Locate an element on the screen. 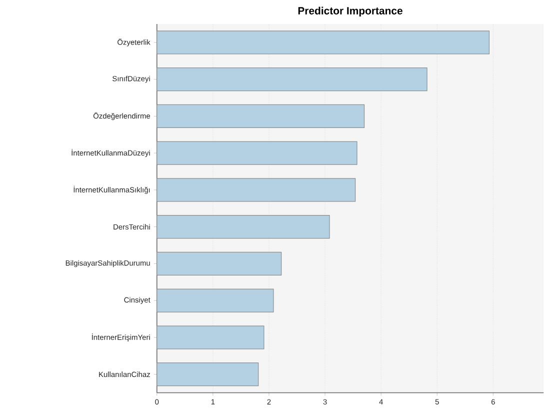  chart-title: Predictor Importance is located at coordinates (350, 11).